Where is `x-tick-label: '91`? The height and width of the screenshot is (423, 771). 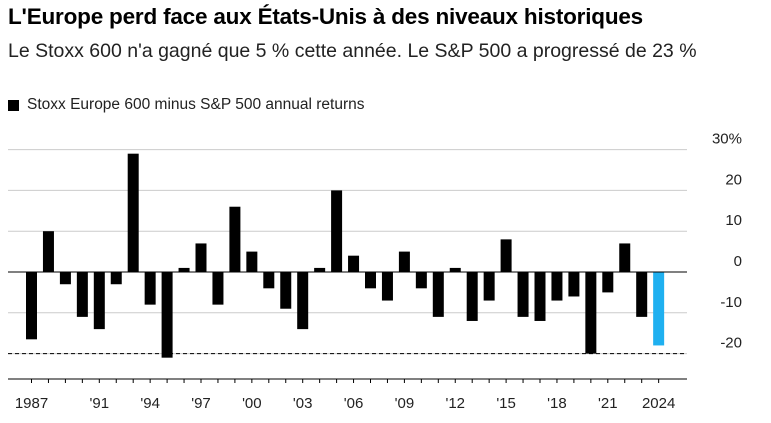
x-tick-label: '91 is located at coordinates (100, 403).